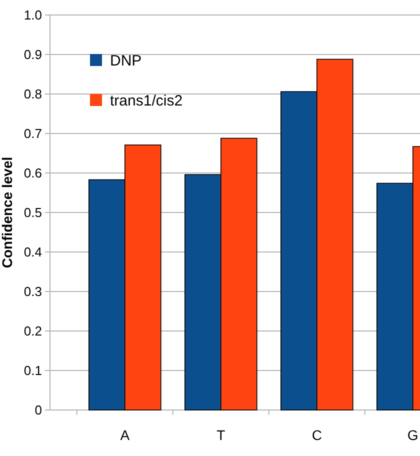 Image resolution: width=420 pixels, height=456 pixels. Describe the element at coordinates (125, 435) in the screenshot. I see `x-tick-label: A` at that location.